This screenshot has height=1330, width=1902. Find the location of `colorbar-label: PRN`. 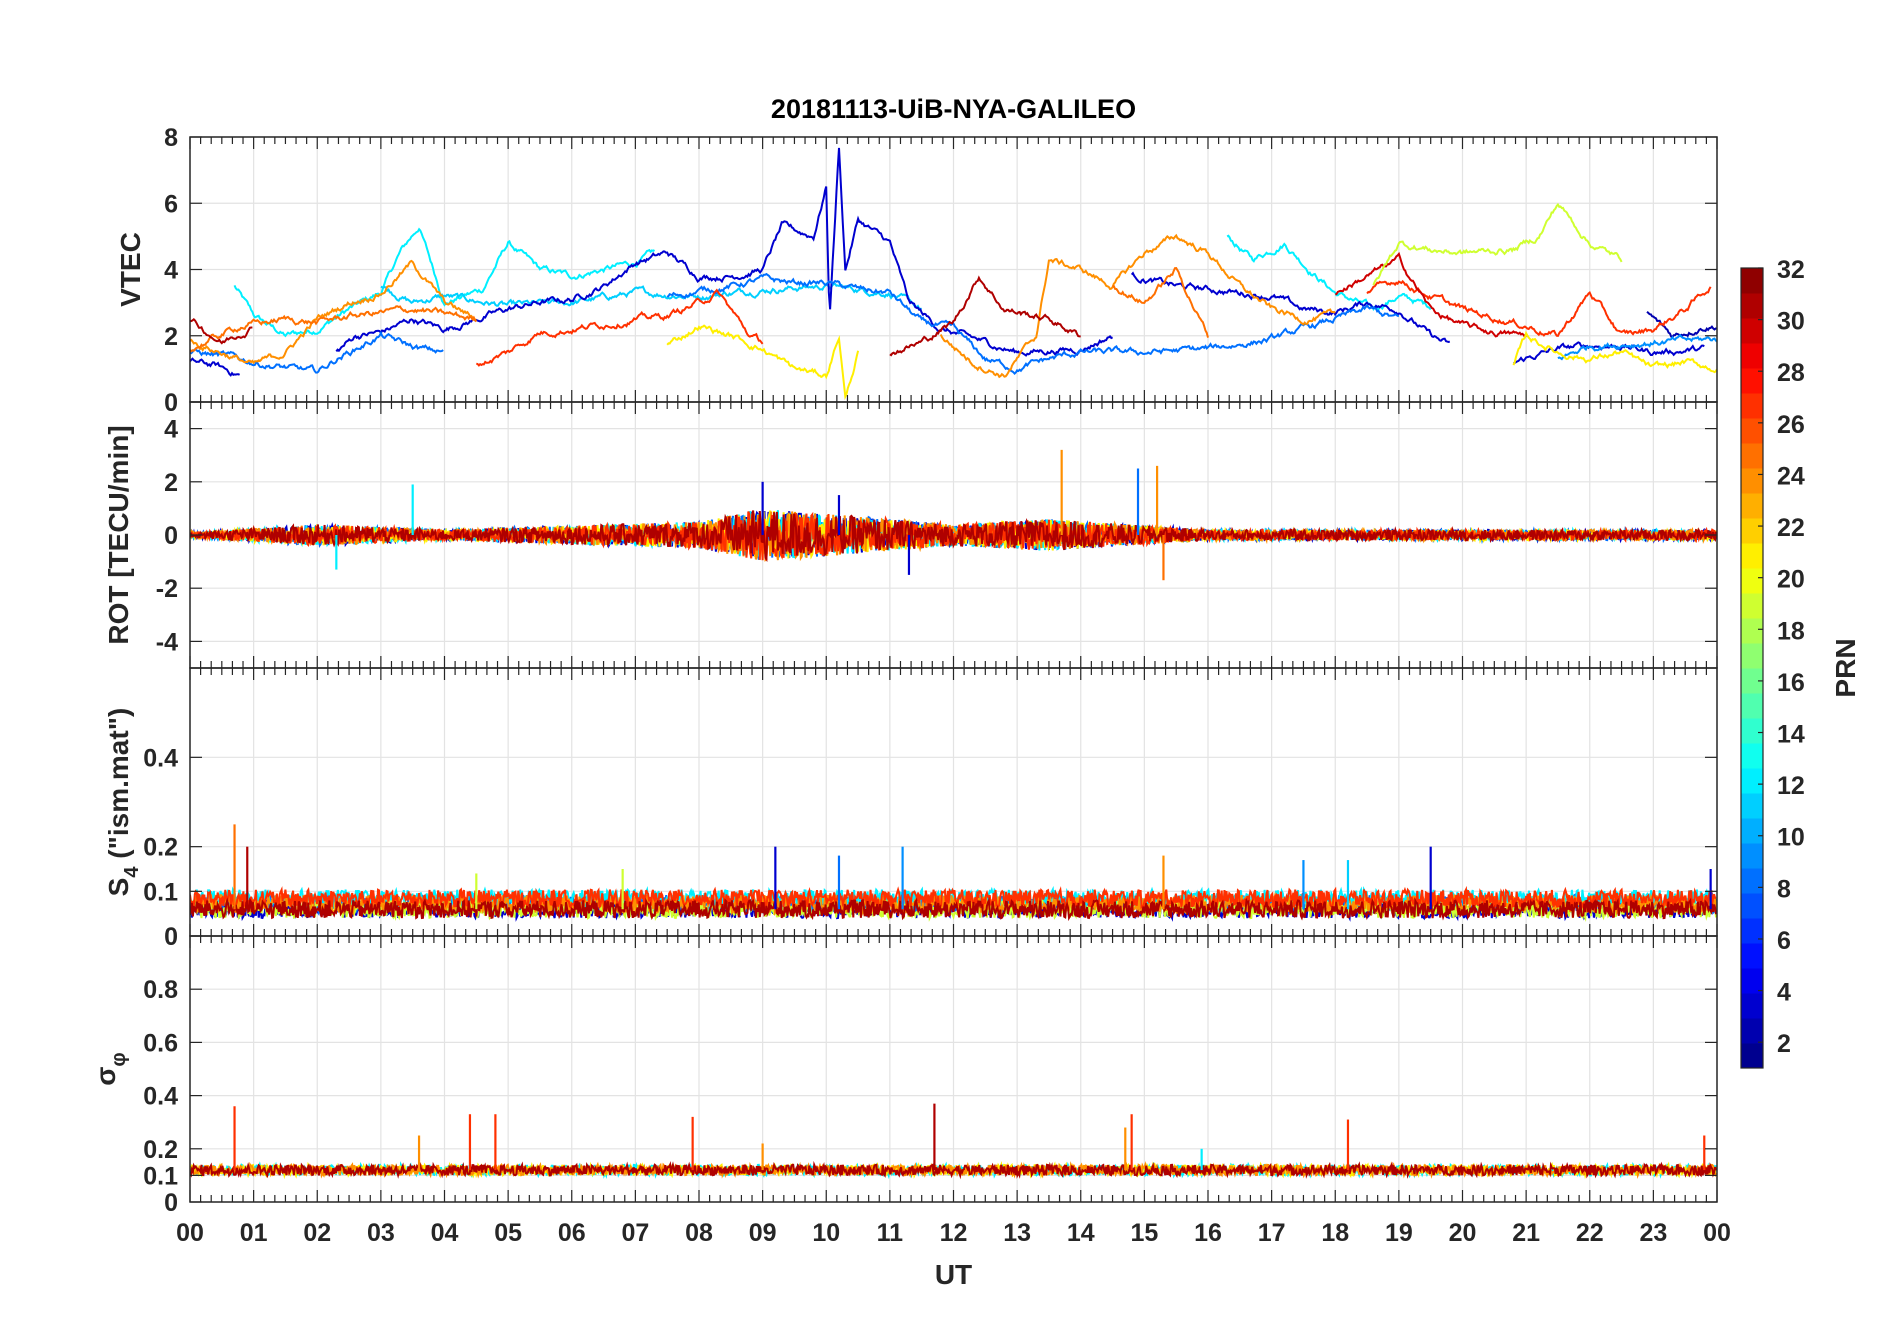

colorbar-label: PRN is located at coordinates (1845, 667).